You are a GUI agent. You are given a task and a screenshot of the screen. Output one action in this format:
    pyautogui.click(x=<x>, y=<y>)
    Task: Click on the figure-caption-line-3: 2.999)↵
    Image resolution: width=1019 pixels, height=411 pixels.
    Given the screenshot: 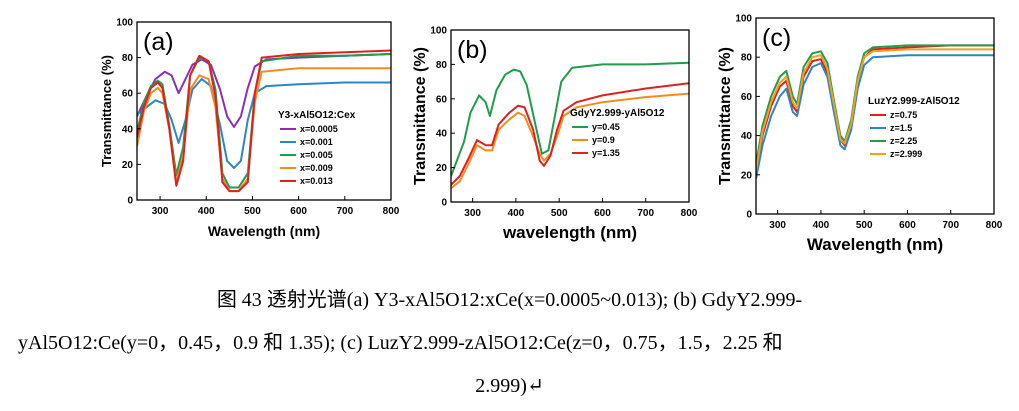 What is the action you would take?
    pyautogui.click(x=509, y=386)
    